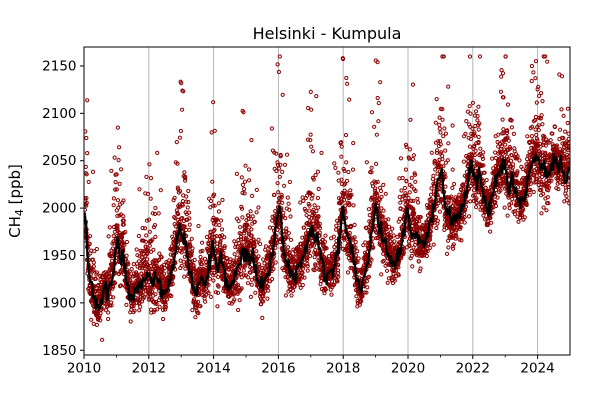  I want to click on x-tick-label: 2010, so click(84, 369).